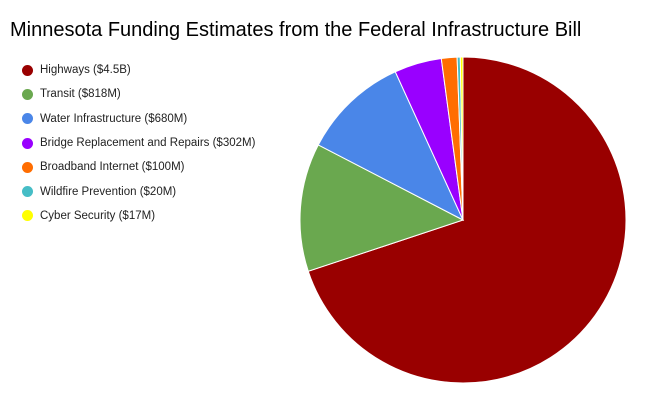  I want to click on legend-item: Broadband Internet ($100M), so click(138, 167).